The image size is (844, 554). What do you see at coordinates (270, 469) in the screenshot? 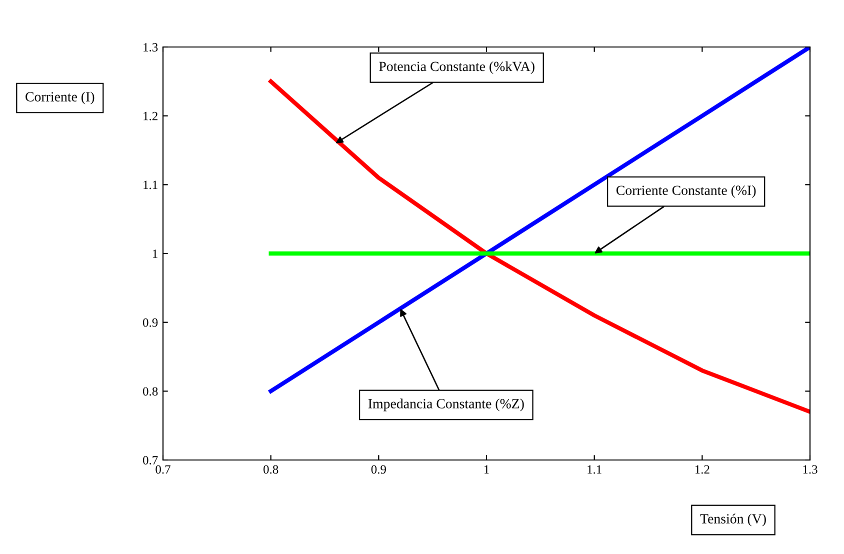
I see `x-tick-label: 0.8` at bounding box center [270, 469].